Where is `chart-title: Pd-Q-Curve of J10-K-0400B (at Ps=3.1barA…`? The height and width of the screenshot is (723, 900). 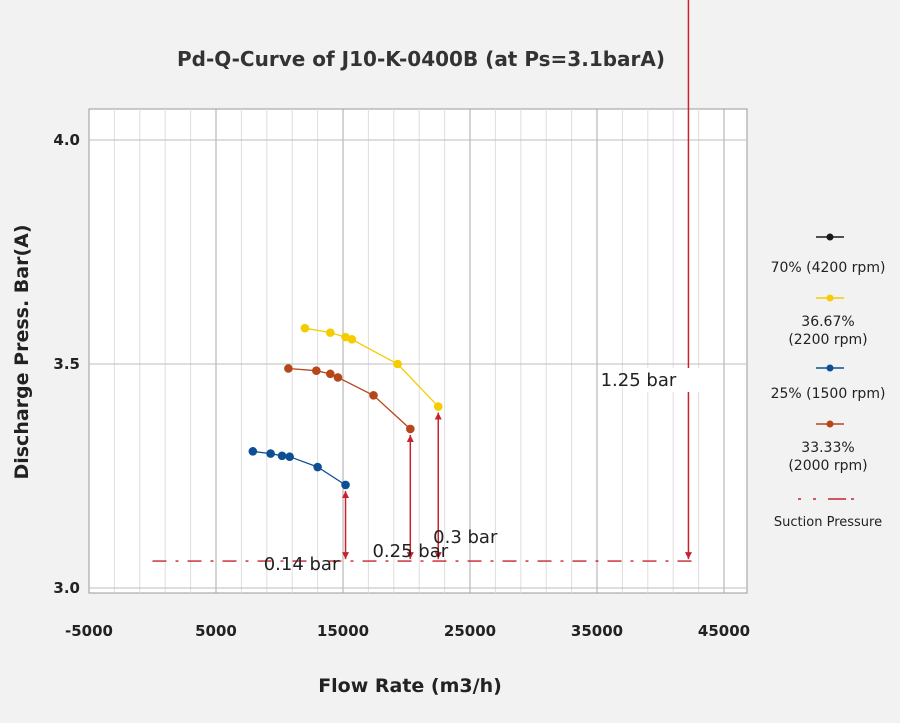
chart-title: Pd-Q-Curve of J10-K-0400B (at Ps=3.1barA… is located at coordinates (421, 59).